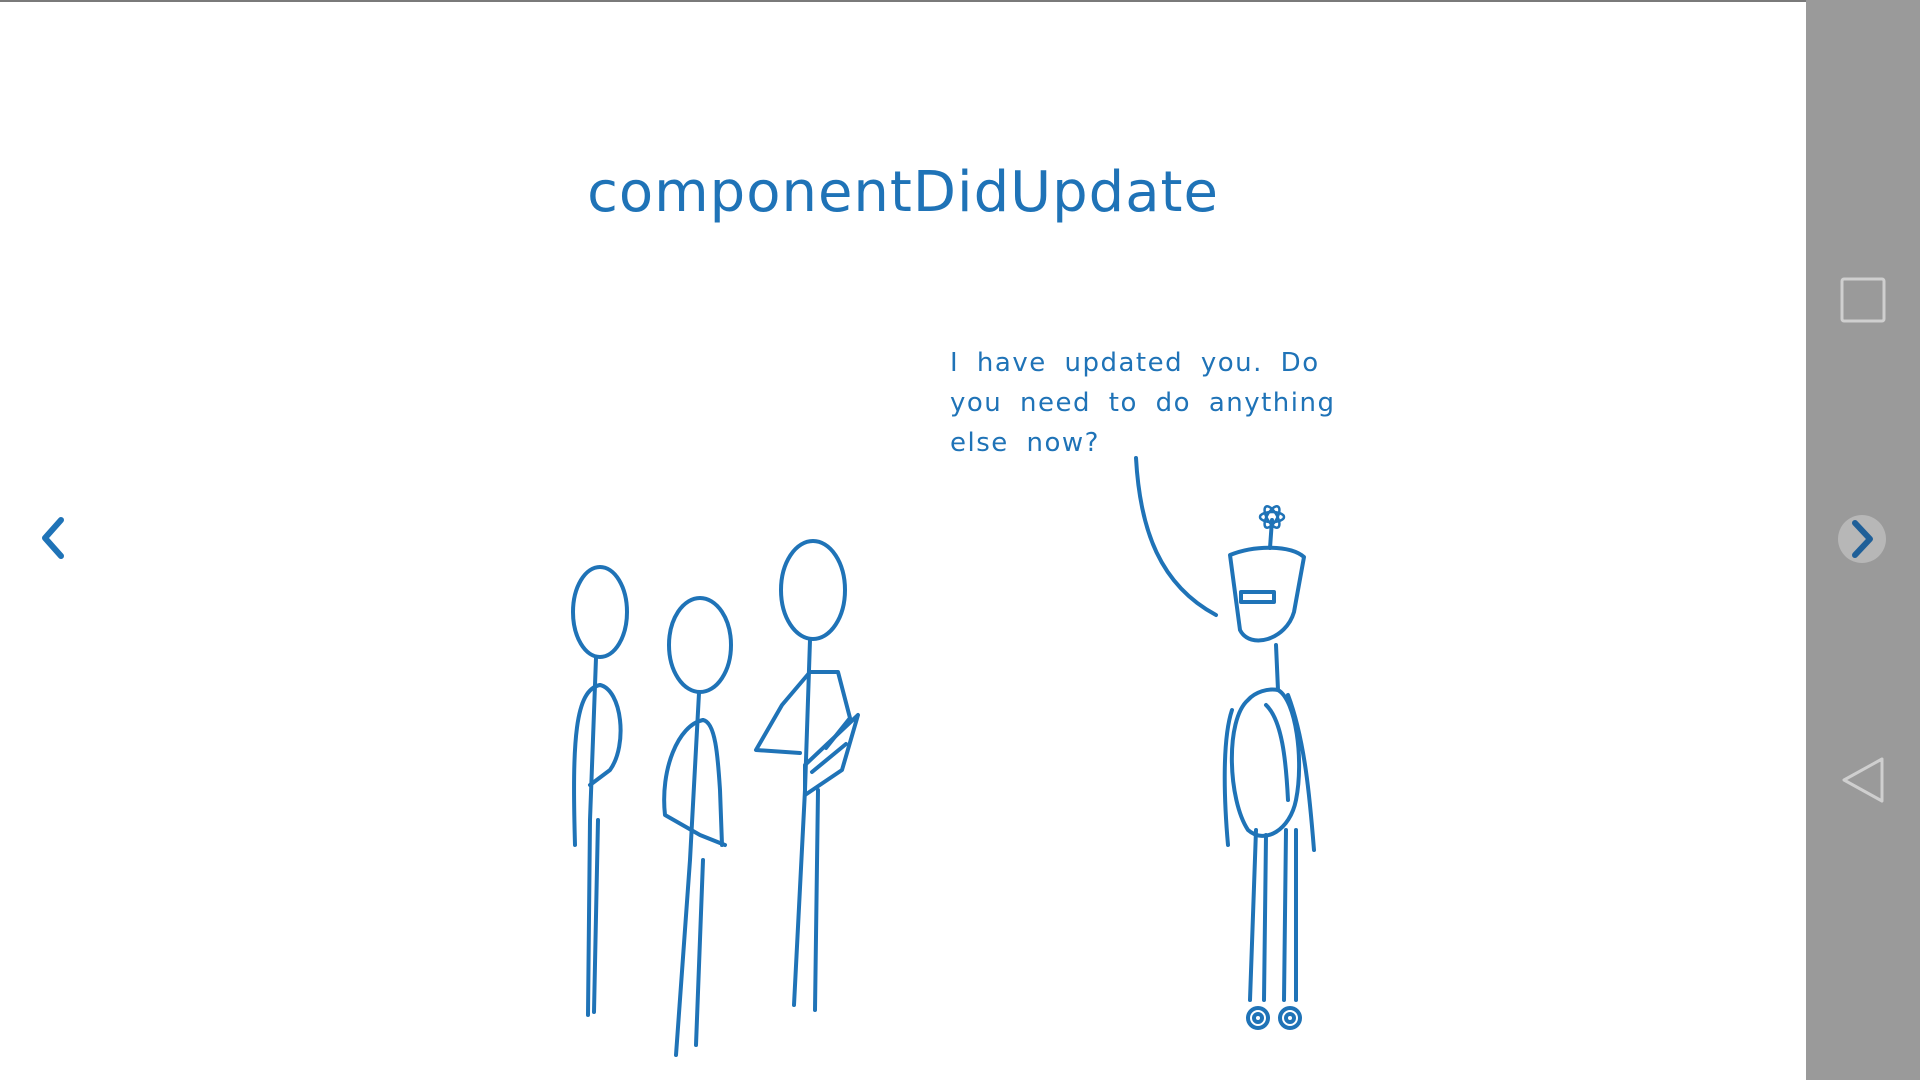 This screenshot has width=1920, height=1080. I want to click on square-icon, so click(1863, 300).